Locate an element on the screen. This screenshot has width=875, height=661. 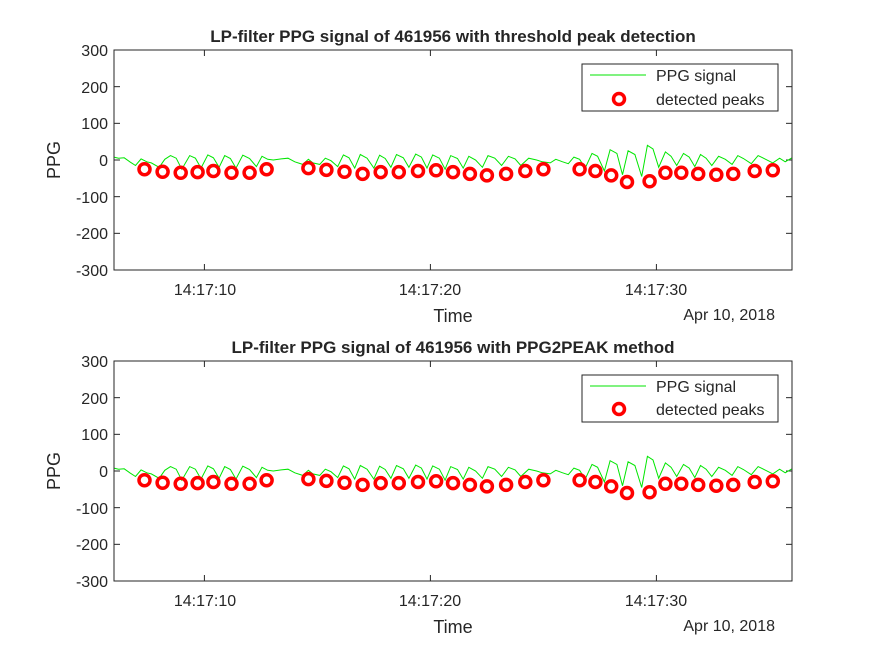
y-axis-label-bottom: PPG is located at coordinates (54, 471).